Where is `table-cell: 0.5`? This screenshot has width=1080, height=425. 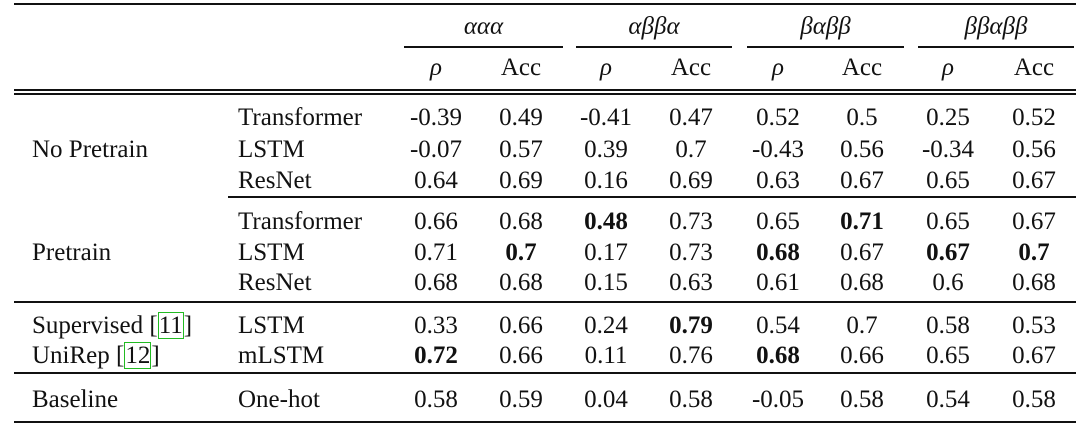 table-cell: 0.5 is located at coordinates (862, 117).